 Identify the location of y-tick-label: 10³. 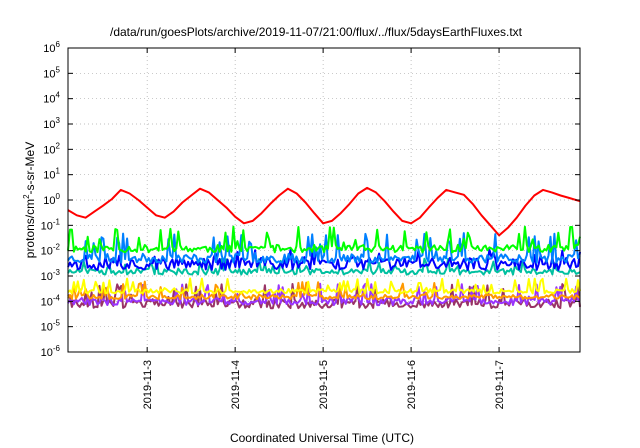
(51, 123).